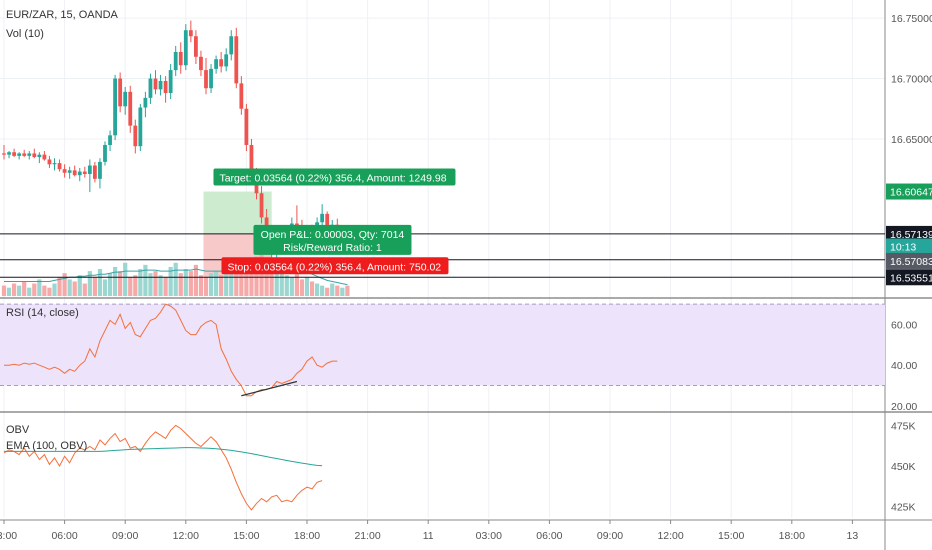  Describe the element at coordinates (911, 193) in the screenshot. I see `price-tag: 16.60647` at that location.